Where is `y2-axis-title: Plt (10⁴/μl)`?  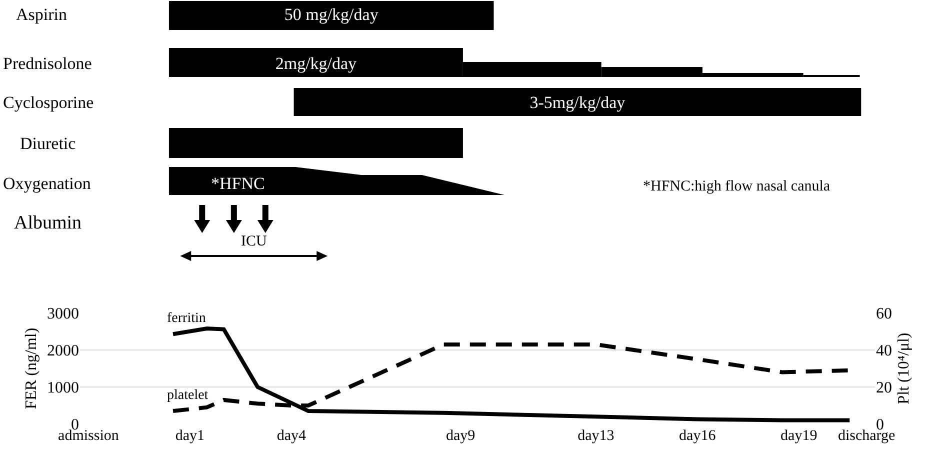 y2-axis-title: Plt (10⁴/μl) is located at coordinates (904, 368).